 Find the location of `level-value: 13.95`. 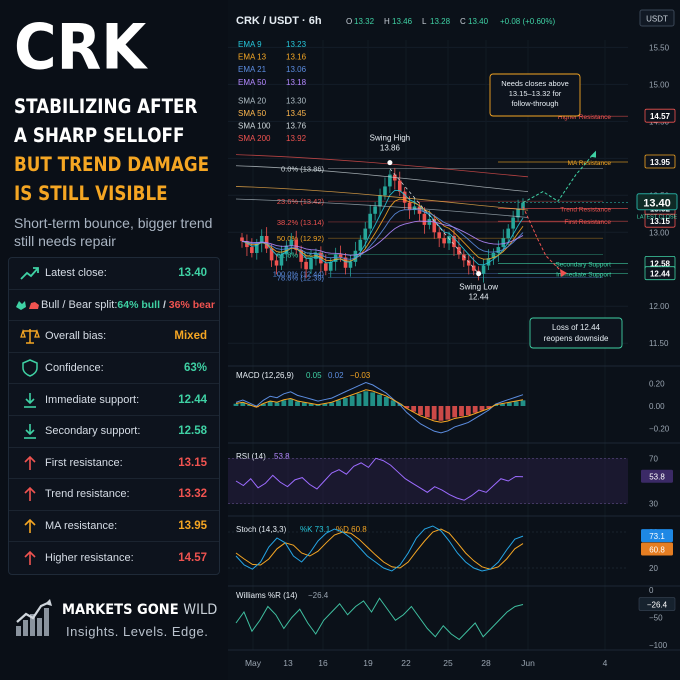

level-value: 13.95 is located at coordinates (660, 162).